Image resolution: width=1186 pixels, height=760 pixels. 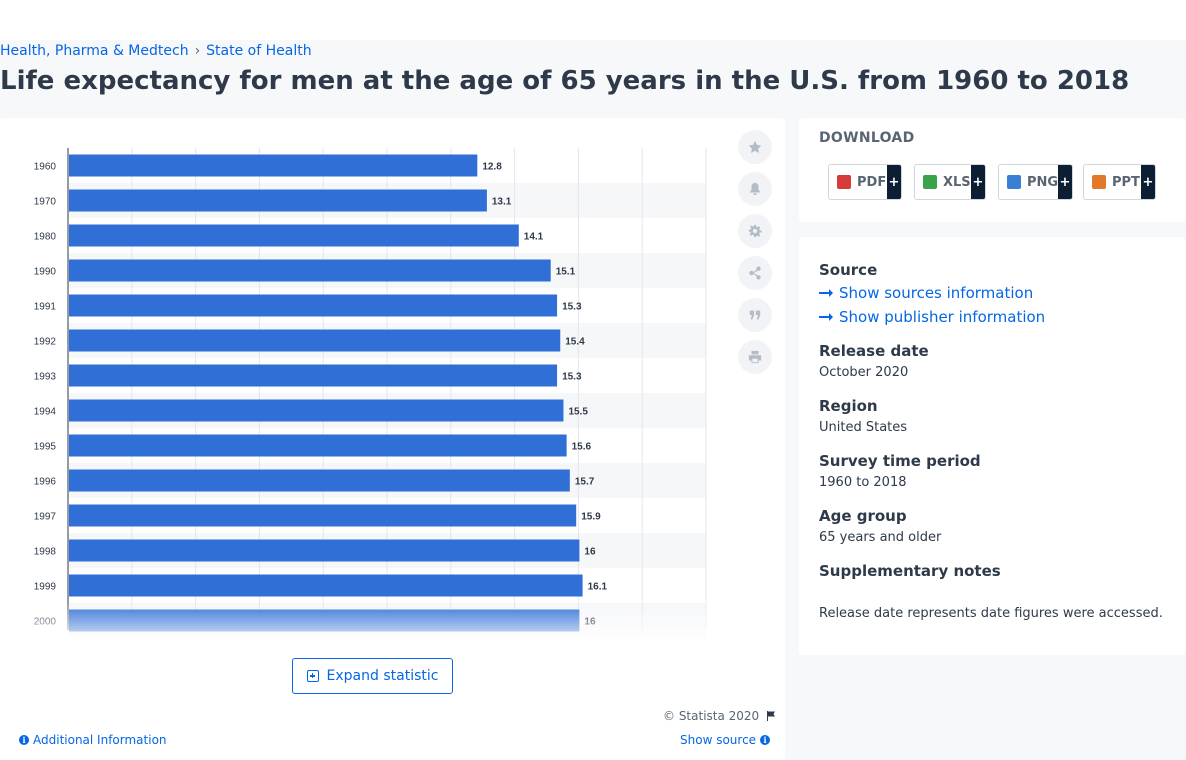 I want to click on quote-icon, so click(x=755, y=315).